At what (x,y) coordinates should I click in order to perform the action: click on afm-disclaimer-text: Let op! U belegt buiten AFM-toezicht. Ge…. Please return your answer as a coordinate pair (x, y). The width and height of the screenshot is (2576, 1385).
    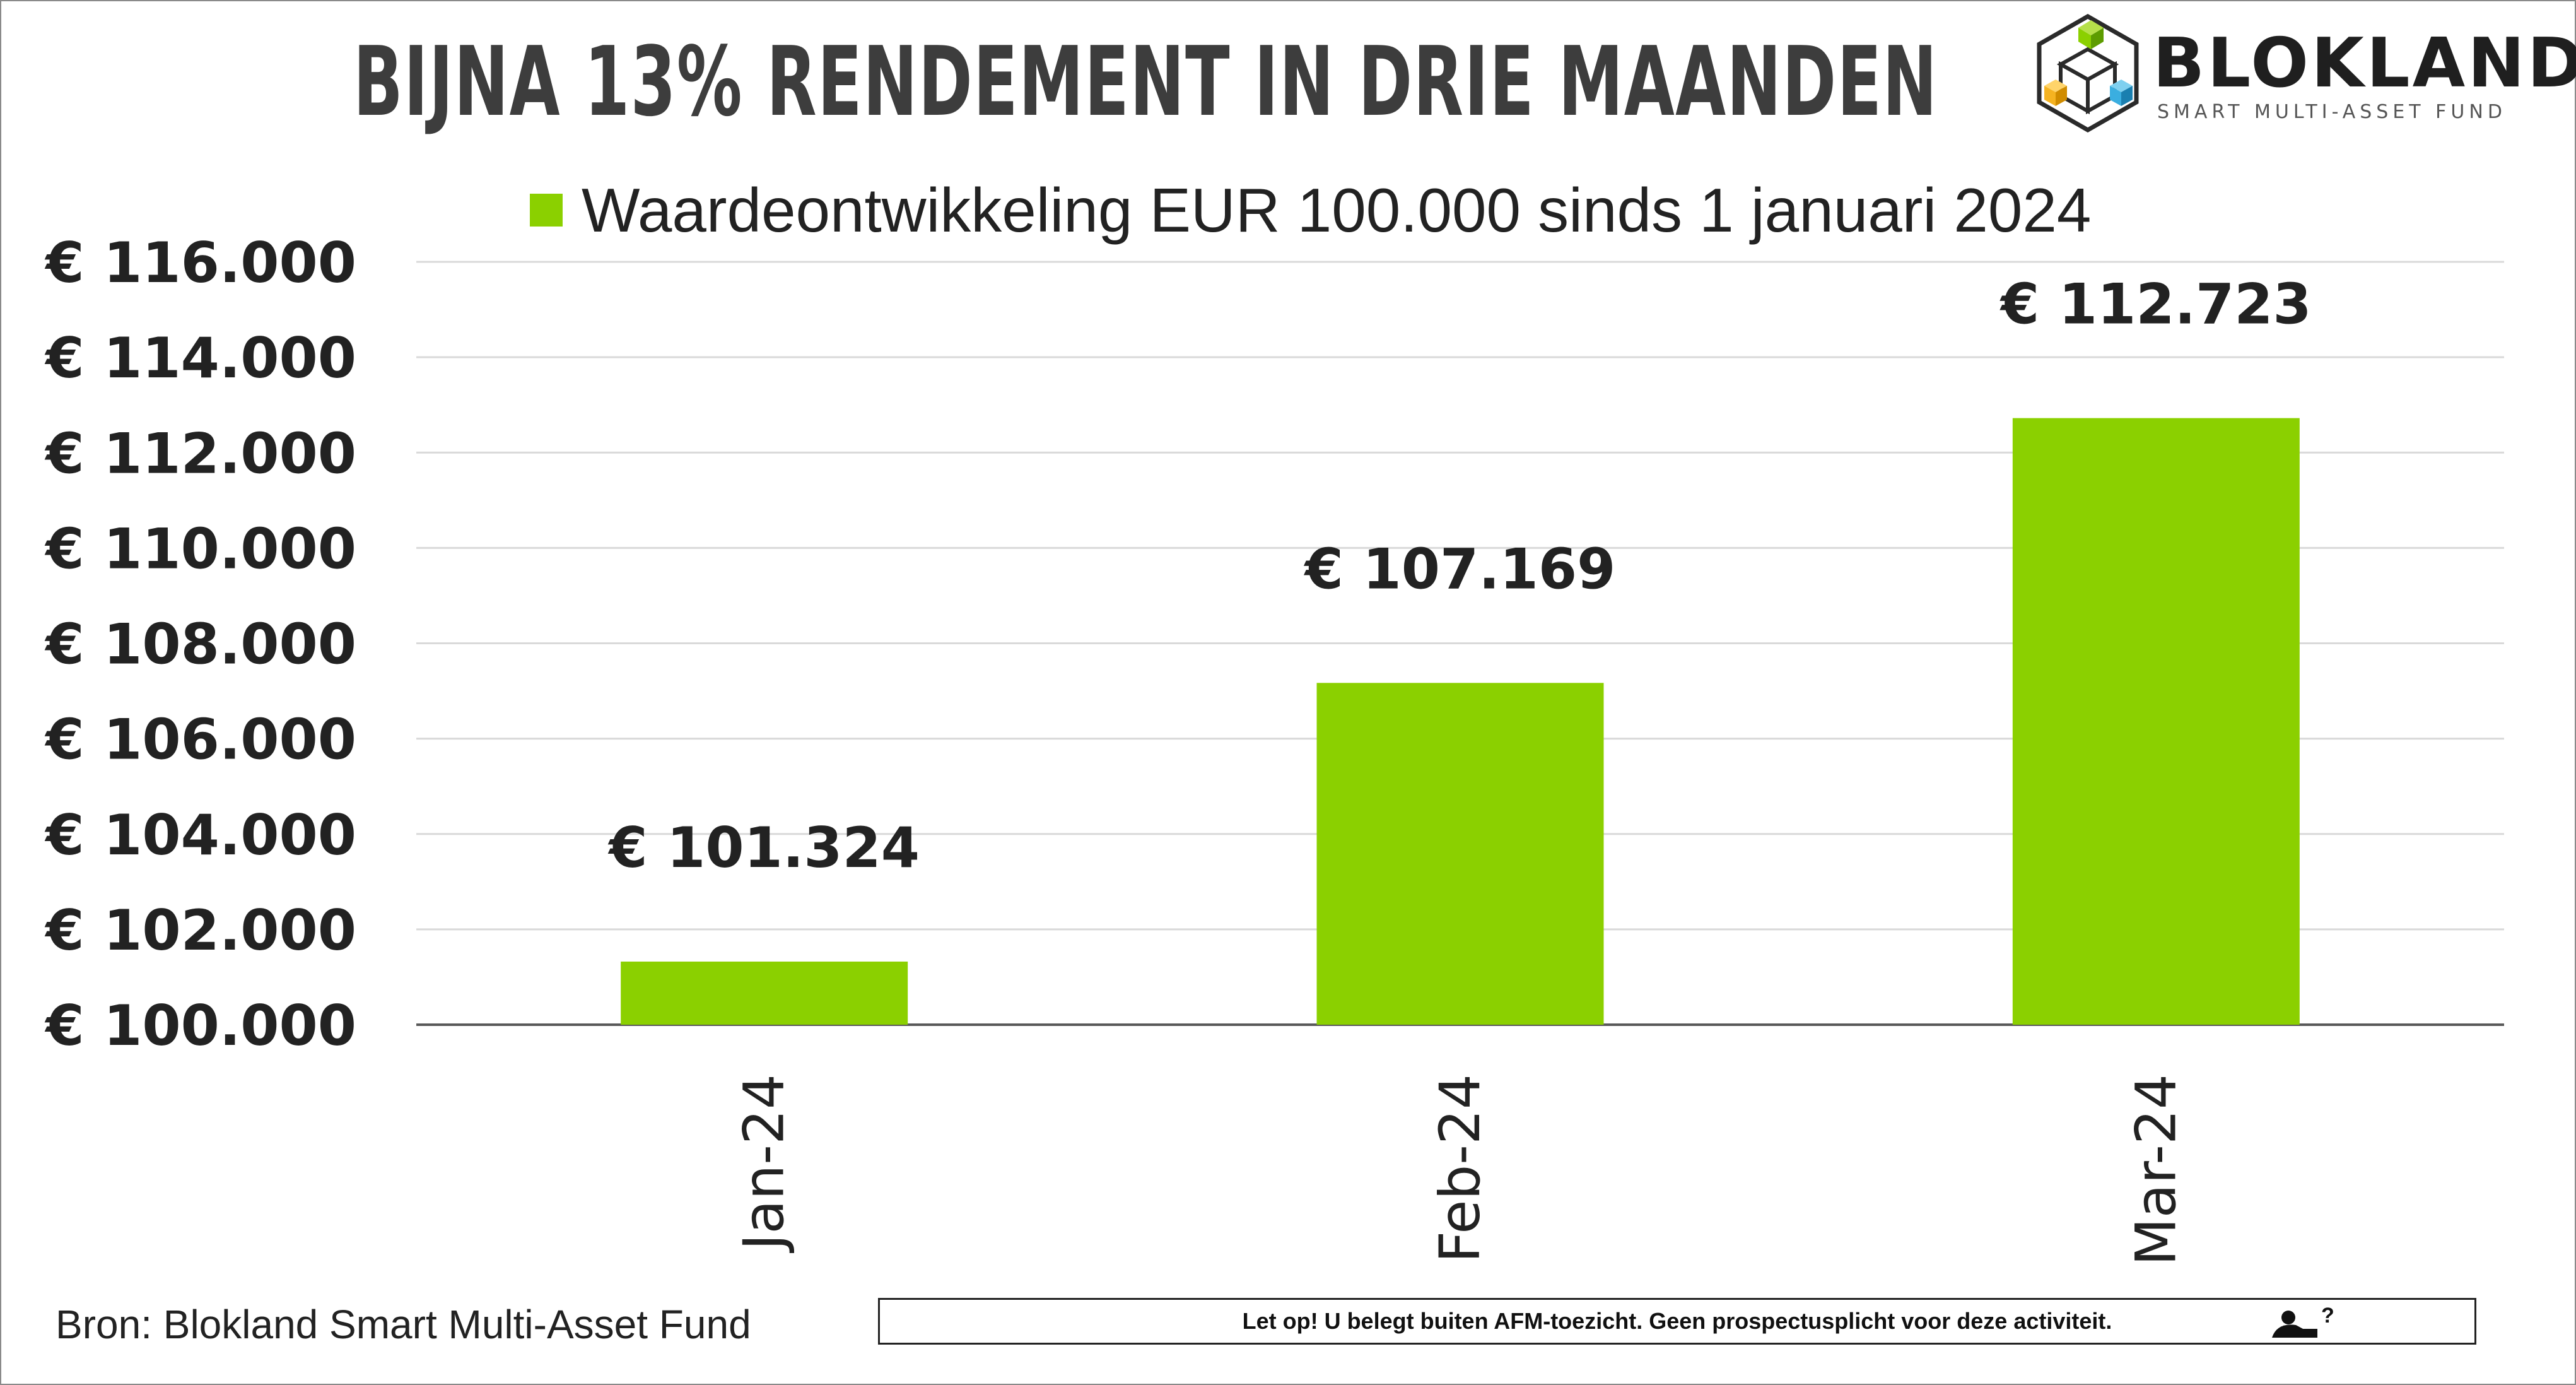
    Looking at the image, I should click on (1677, 1321).